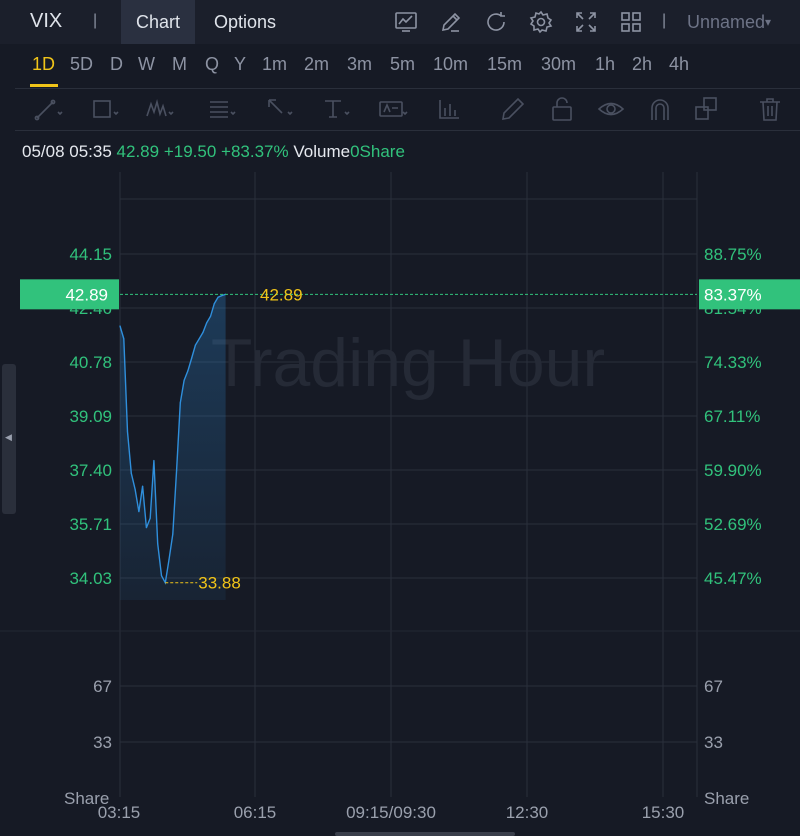  I want to click on timeframe-d: D, so click(116, 64).